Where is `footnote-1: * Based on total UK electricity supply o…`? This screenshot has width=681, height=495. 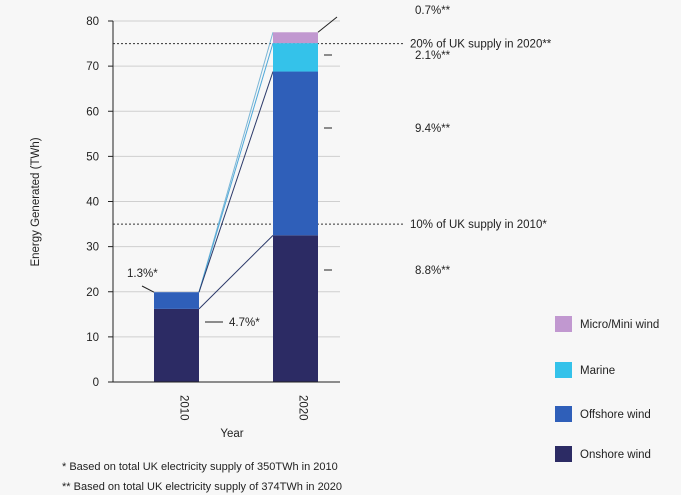 footnote-1: * Based on total UK electricity supply o… is located at coordinates (200, 467).